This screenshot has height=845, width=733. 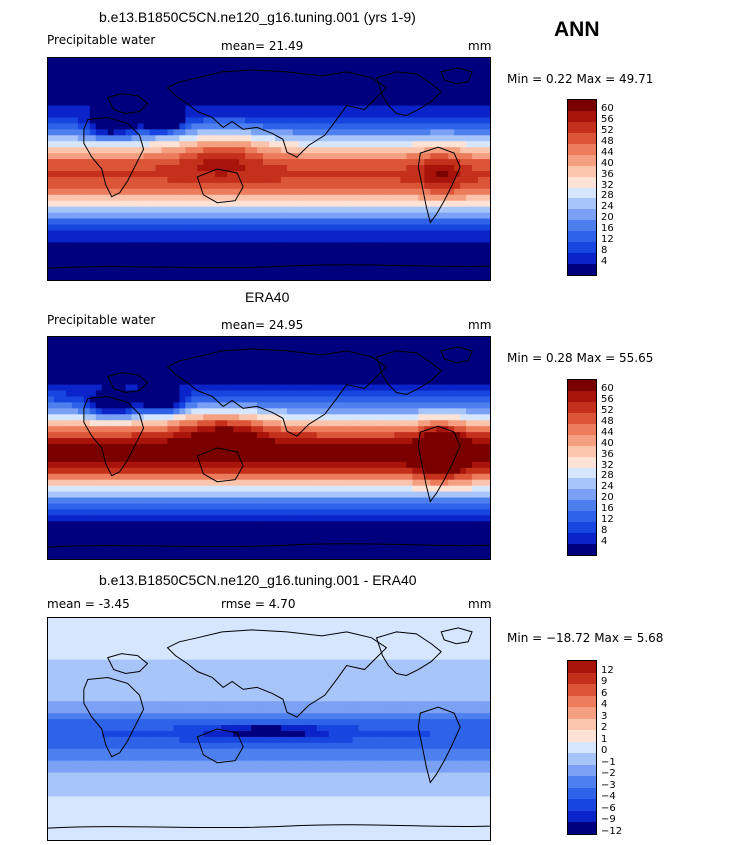 What do you see at coordinates (608, 762) in the screenshot?
I see `colorbar-tick-label: −1` at bounding box center [608, 762].